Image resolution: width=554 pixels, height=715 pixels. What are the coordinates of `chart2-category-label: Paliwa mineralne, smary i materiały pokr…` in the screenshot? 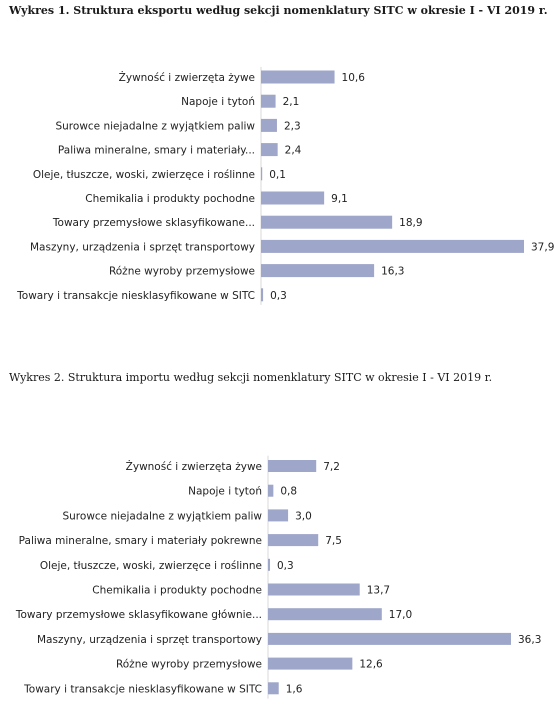 It's located at (140, 541).